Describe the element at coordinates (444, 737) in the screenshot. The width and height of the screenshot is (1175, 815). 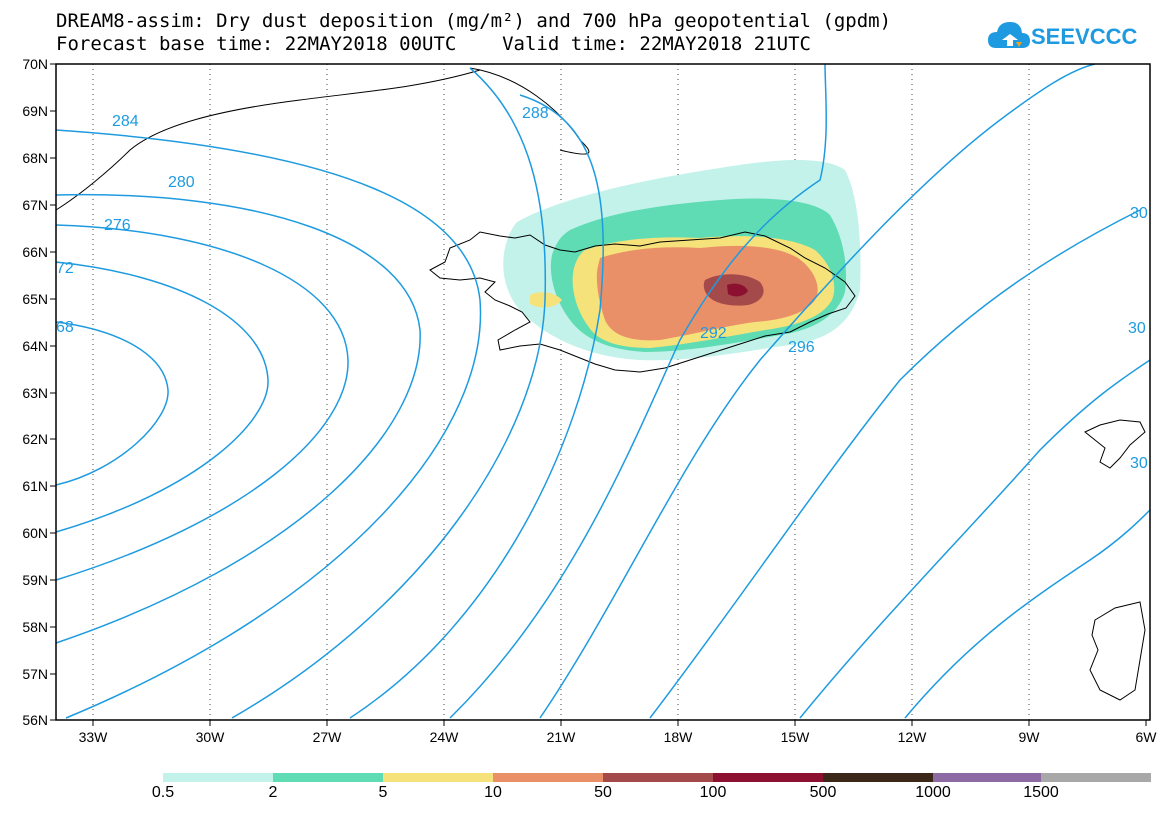
I see `lon-label-24w: 24W` at that location.